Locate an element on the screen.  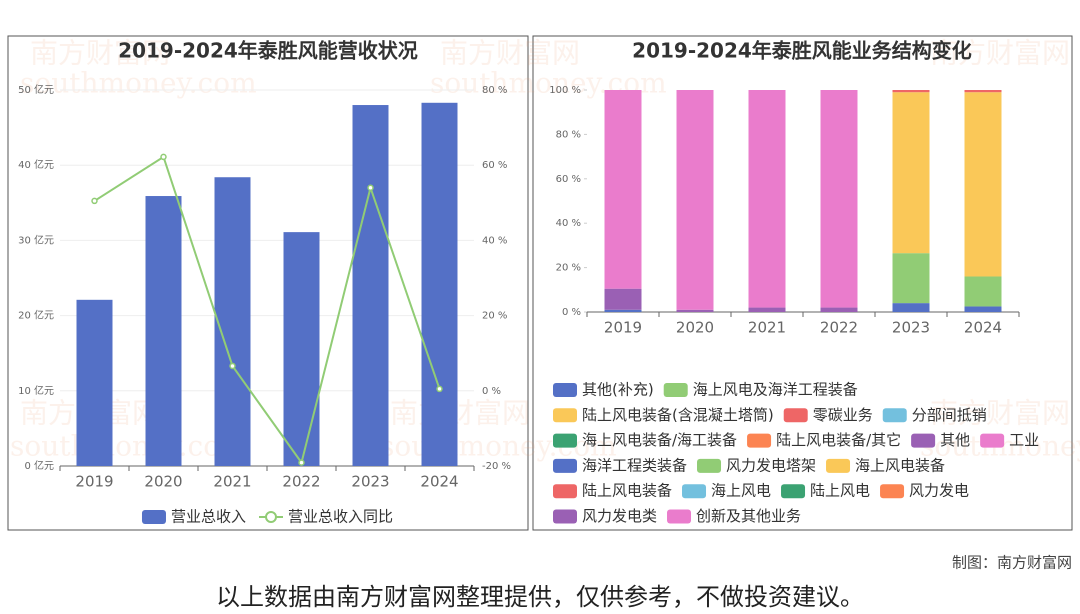
disclaimer: 以上数据由南方财富网整理提供，仅供参考，不做投资建议。 is located at coordinates (540, 597).